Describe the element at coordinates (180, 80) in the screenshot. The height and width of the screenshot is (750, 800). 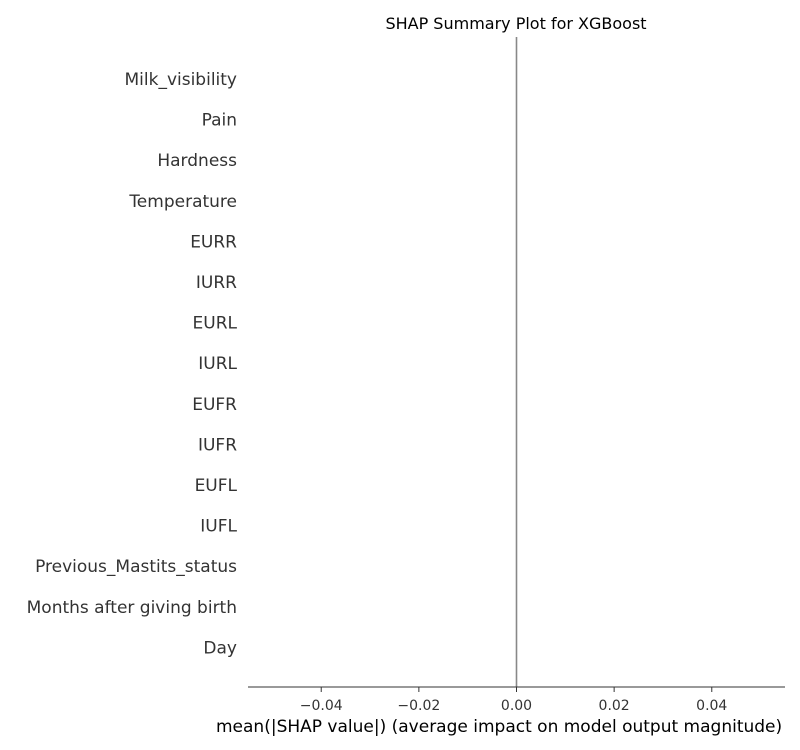
I see `feature-label: Milk_visibility` at that location.